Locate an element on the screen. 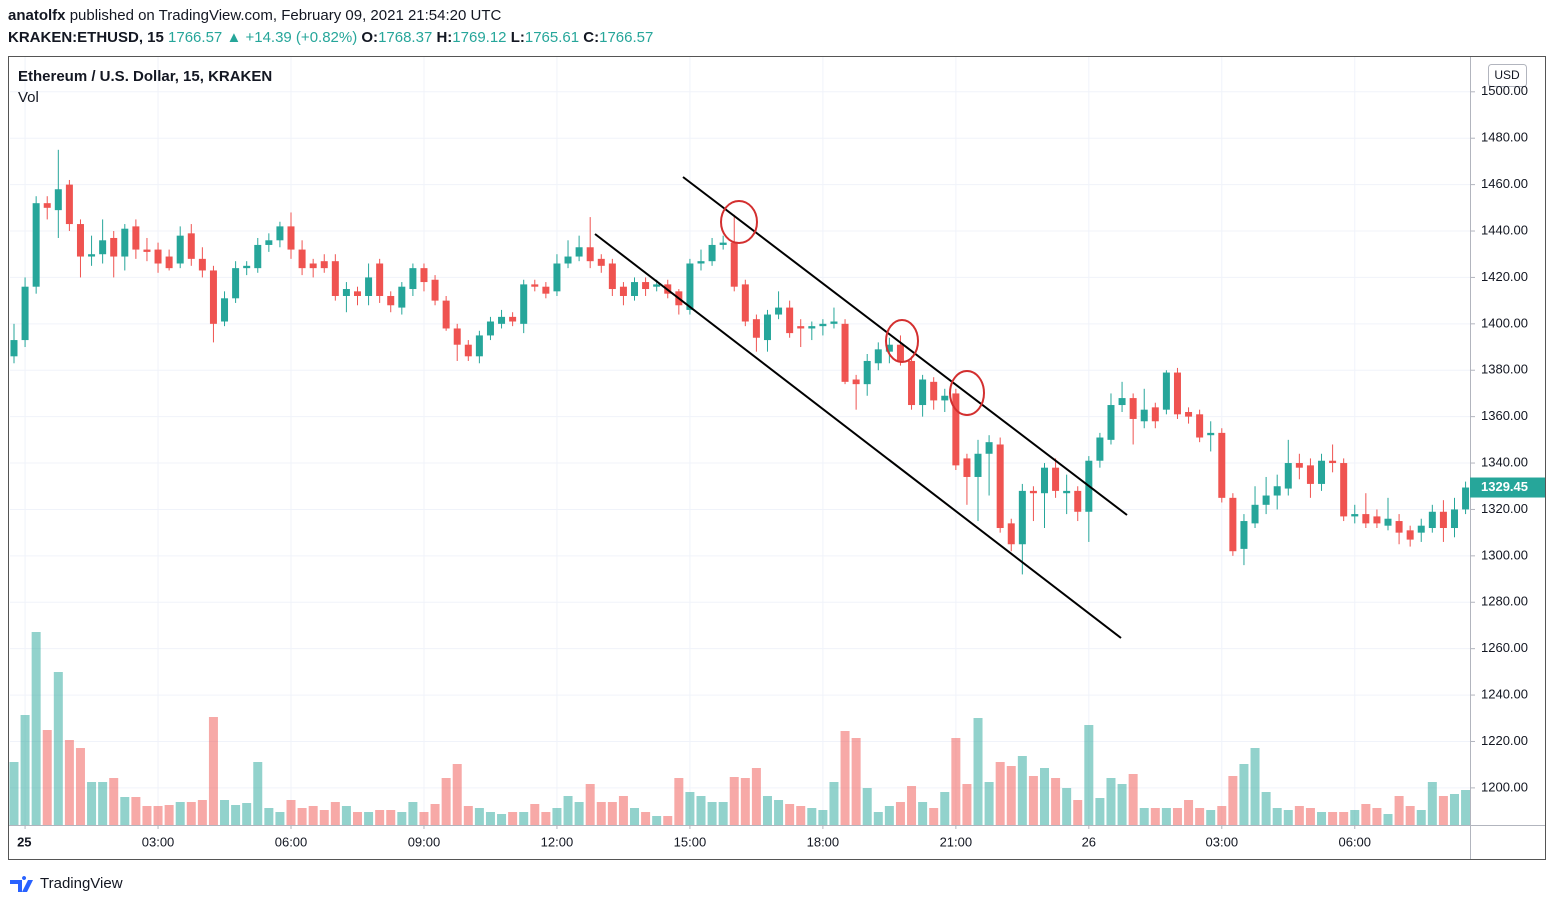 Image resolution: width=1554 pixels, height=907 pixels. last-price: 1766.57 is located at coordinates (195, 37).